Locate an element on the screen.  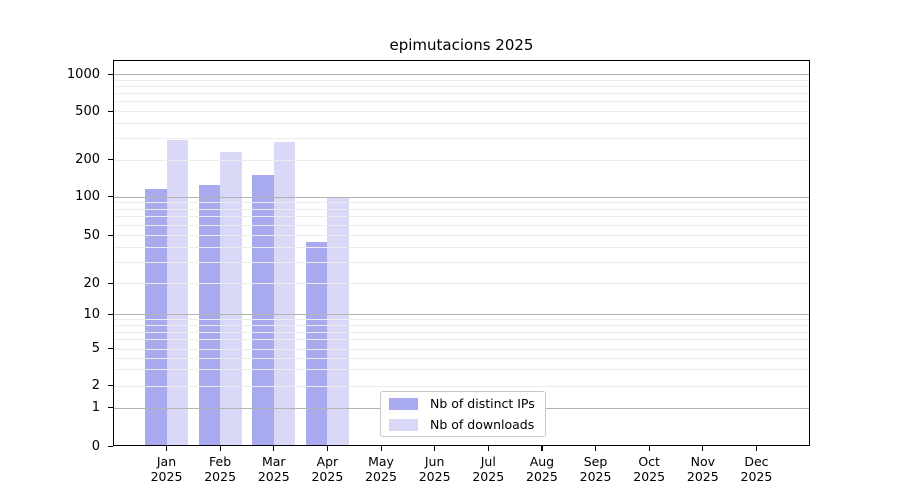
bar-apr-distinct-ips is located at coordinates (316, 343).